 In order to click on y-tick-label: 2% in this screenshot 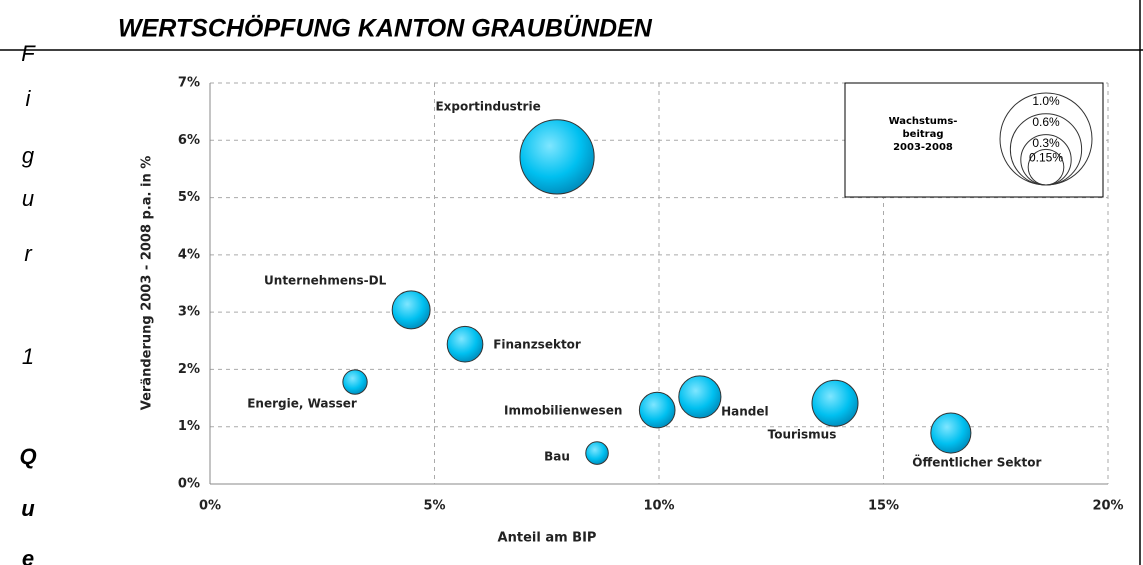, I will do `click(189, 369)`.